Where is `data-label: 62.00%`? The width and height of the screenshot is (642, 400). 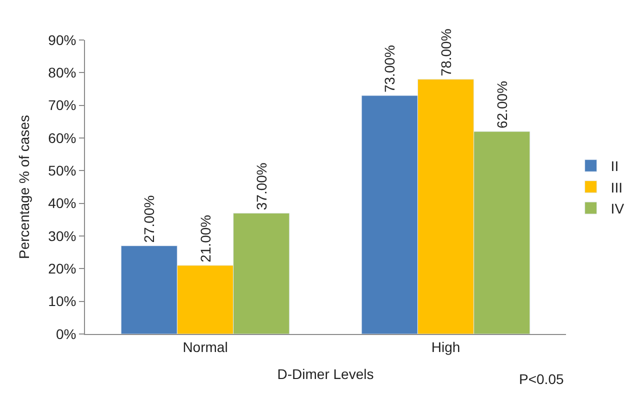
data-label: 62.00% is located at coordinates (502, 104).